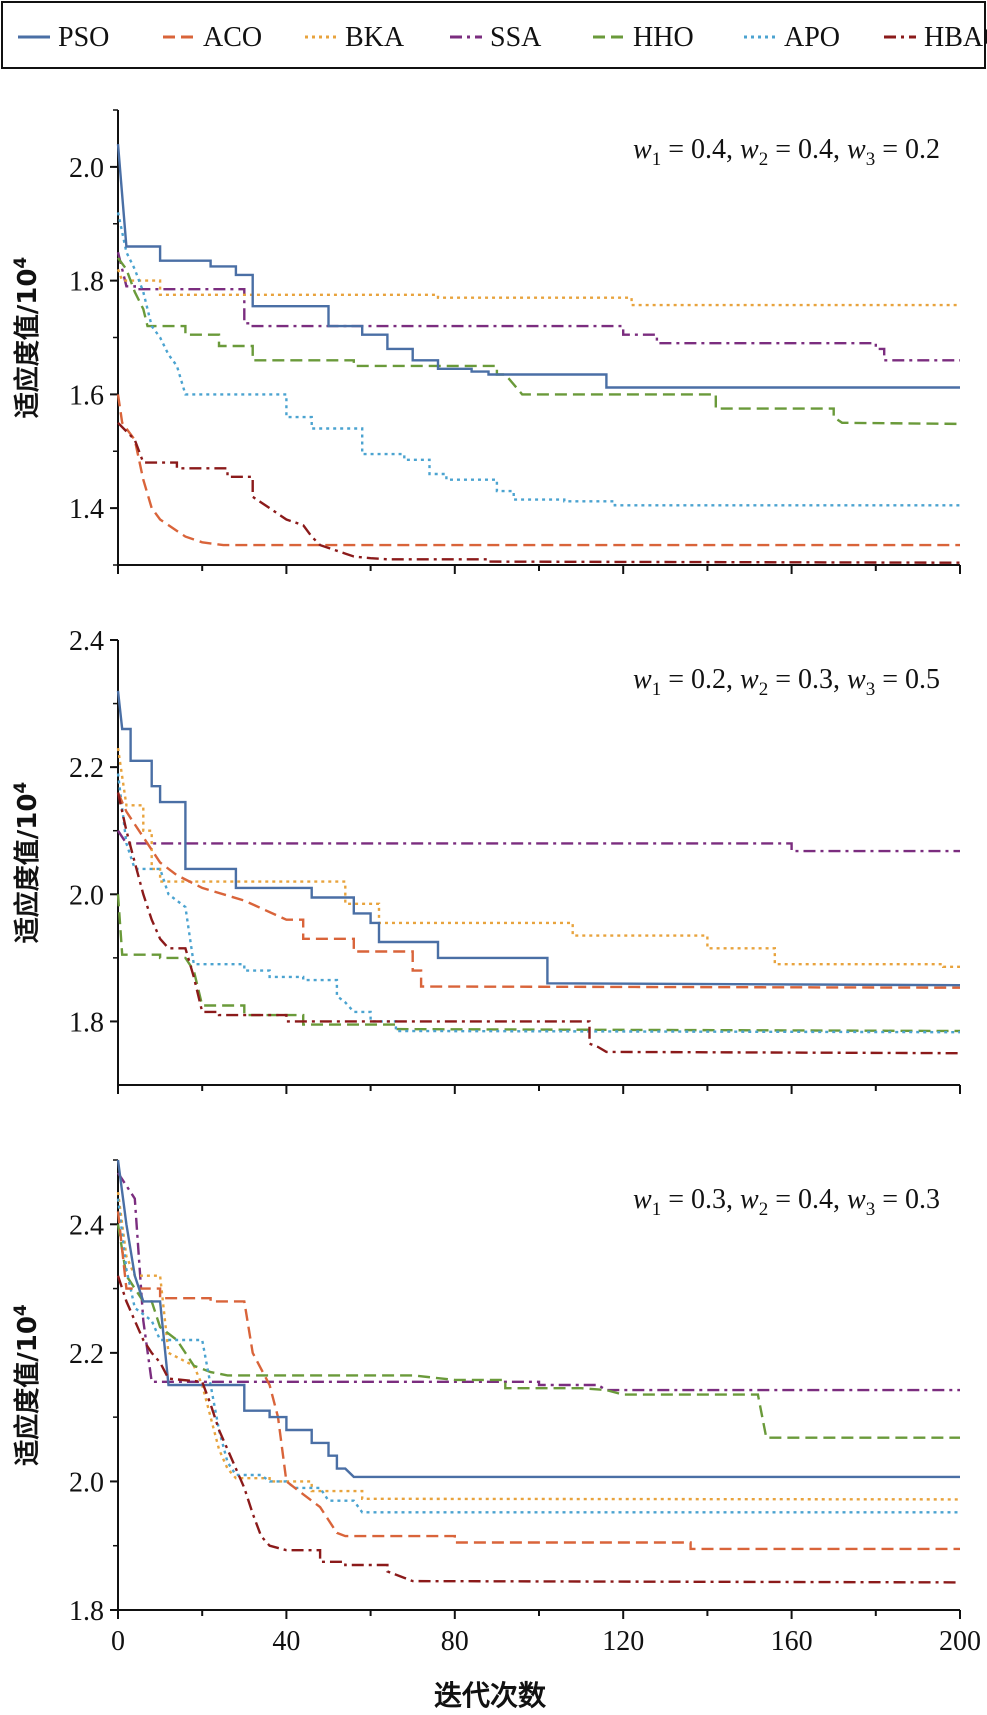 Image resolution: width=987 pixels, height=1715 pixels. I want to click on weights-annotation: w1 = 0.2, w2 = 0.3, w3 = 0.5, so click(786, 682).